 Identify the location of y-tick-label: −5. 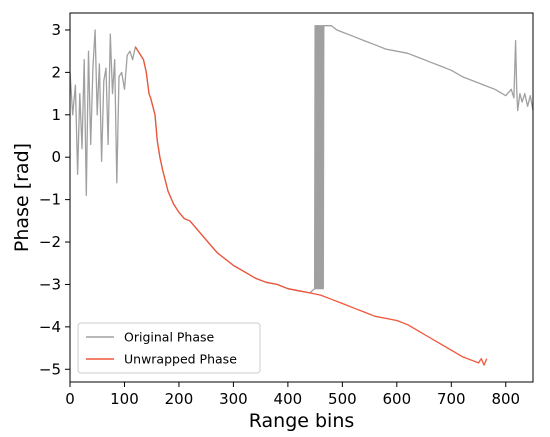
(50, 369).